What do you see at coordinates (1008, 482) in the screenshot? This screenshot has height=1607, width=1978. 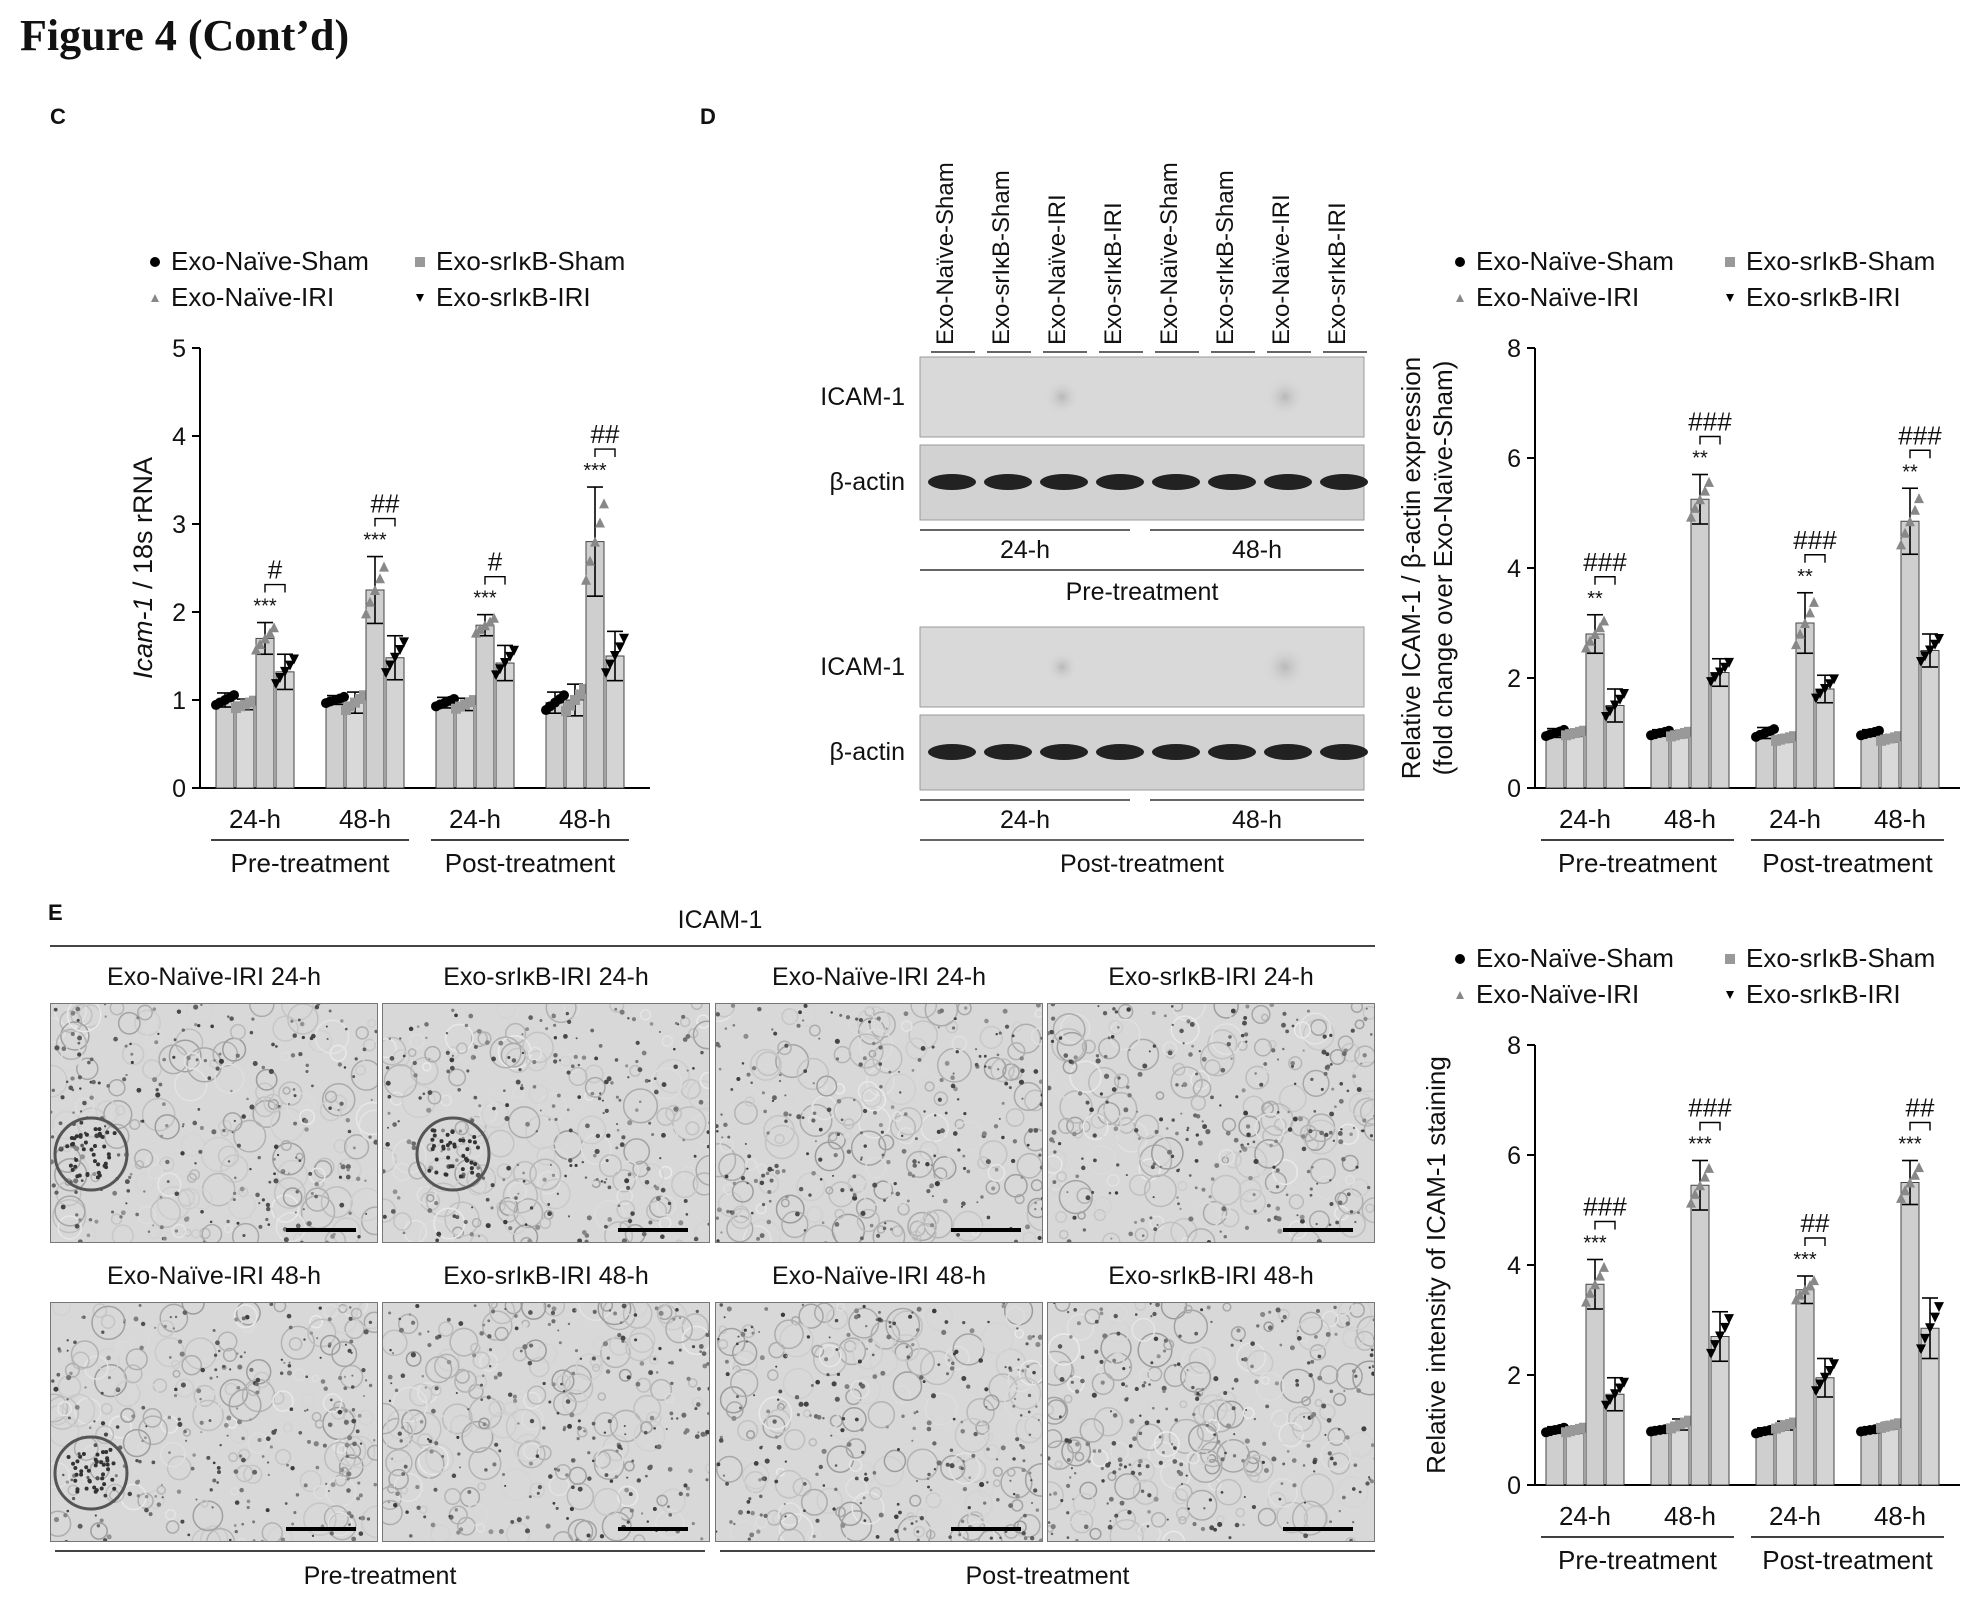 I see `actin-band` at bounding box center [1008, 482].